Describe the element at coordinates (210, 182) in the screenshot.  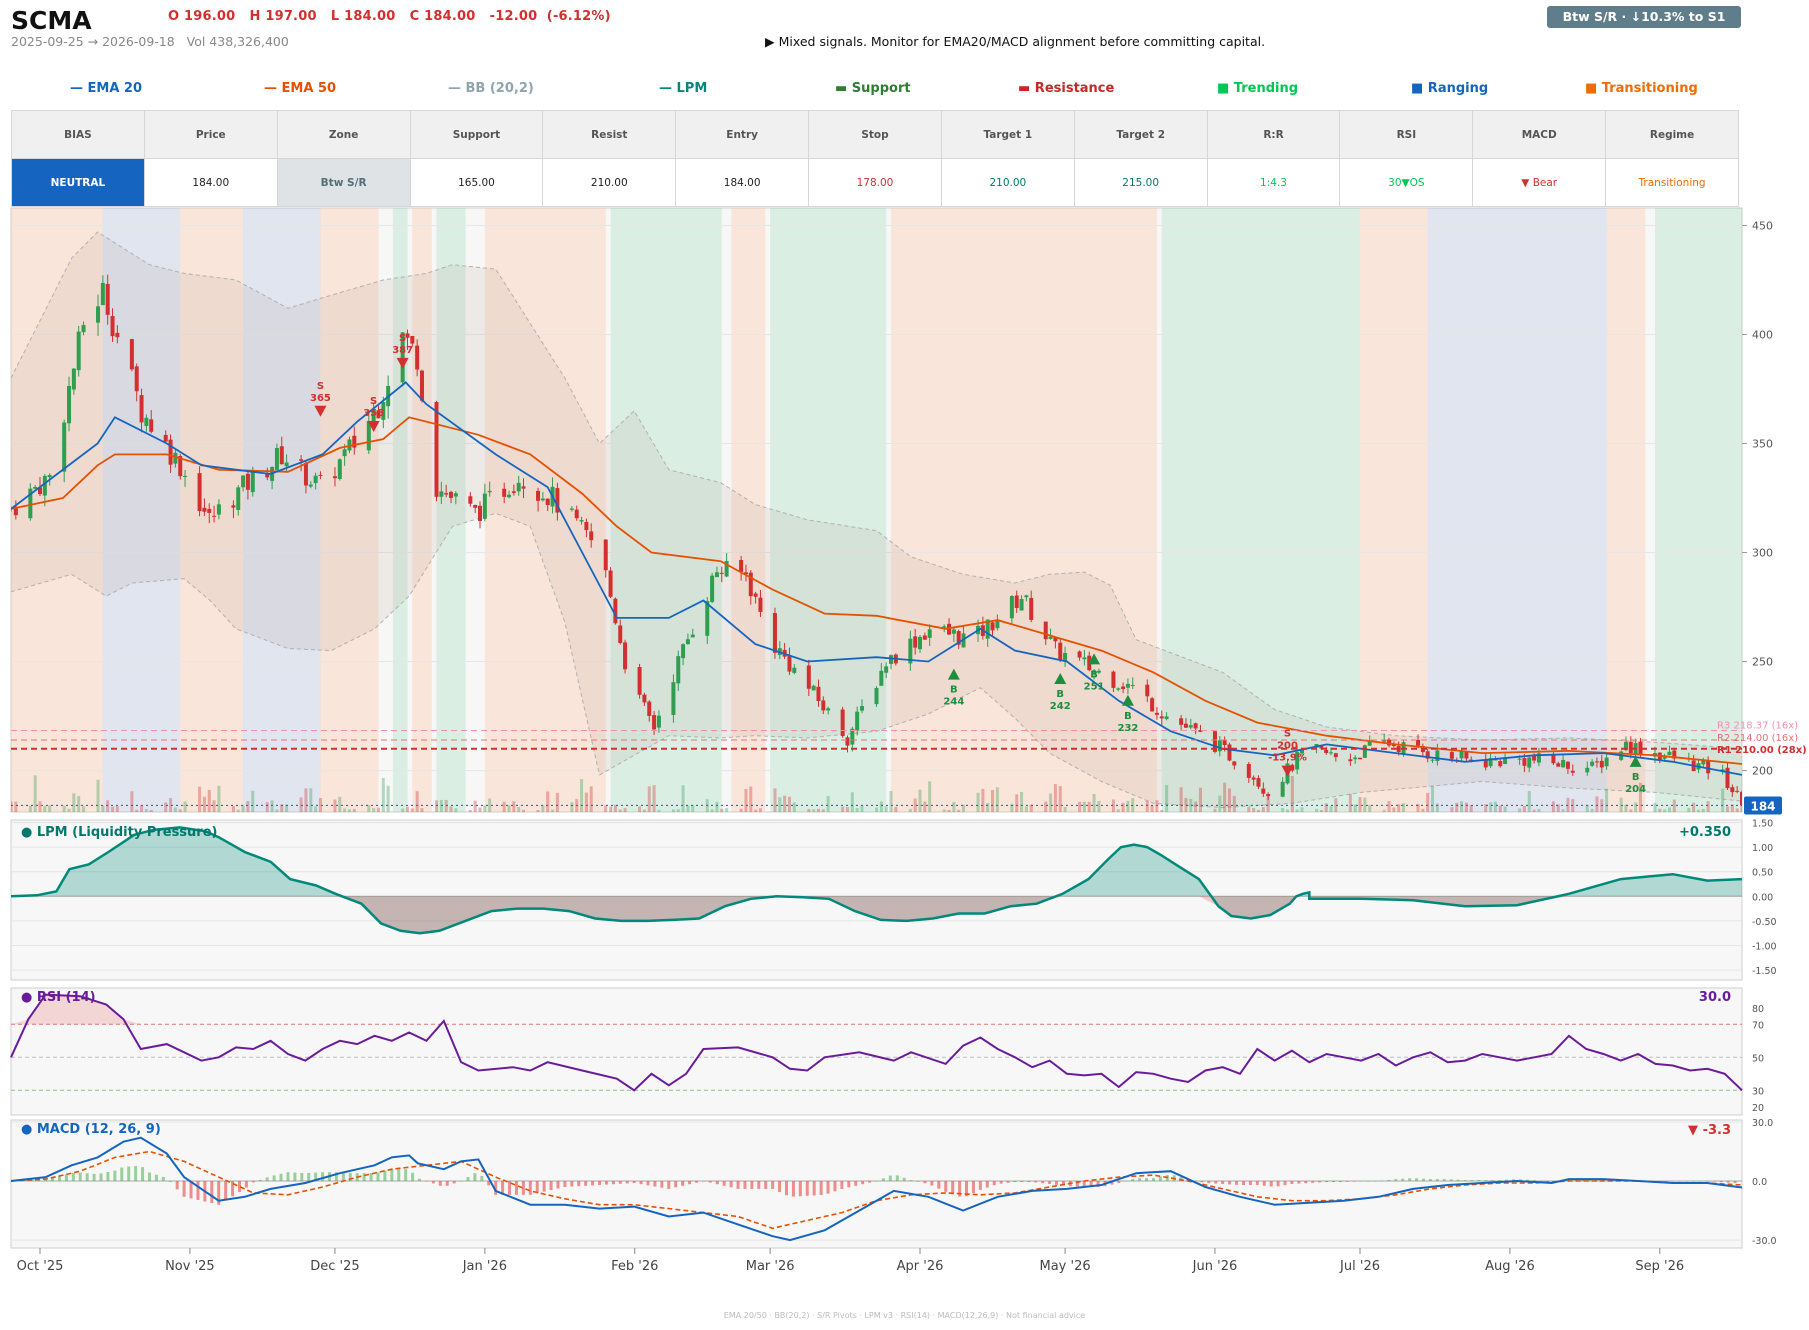
I see `value-price: 184.00` at that location.